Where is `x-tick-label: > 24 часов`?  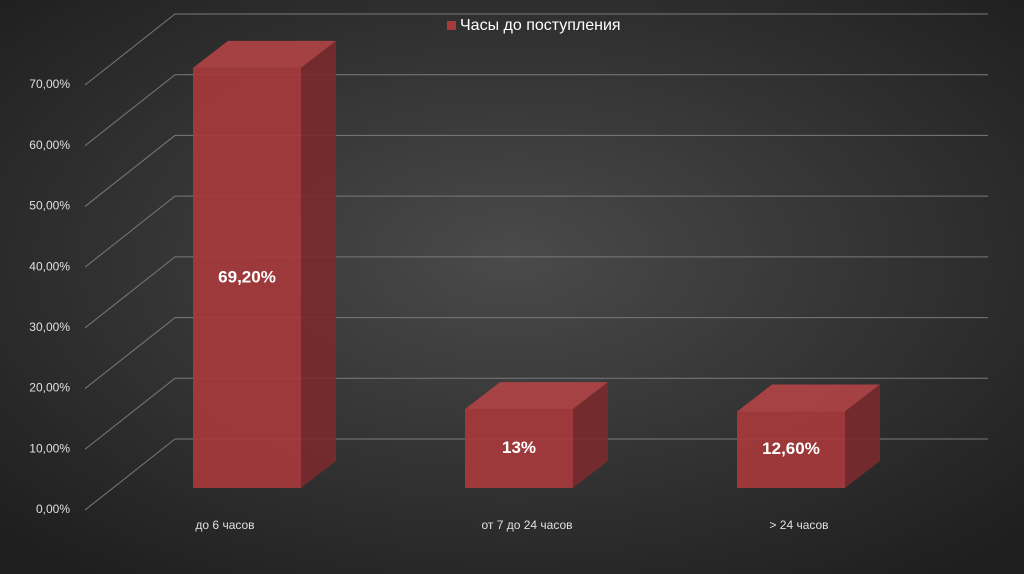 x-tick-label: > 24 часов is located at coordinates (798, 525).